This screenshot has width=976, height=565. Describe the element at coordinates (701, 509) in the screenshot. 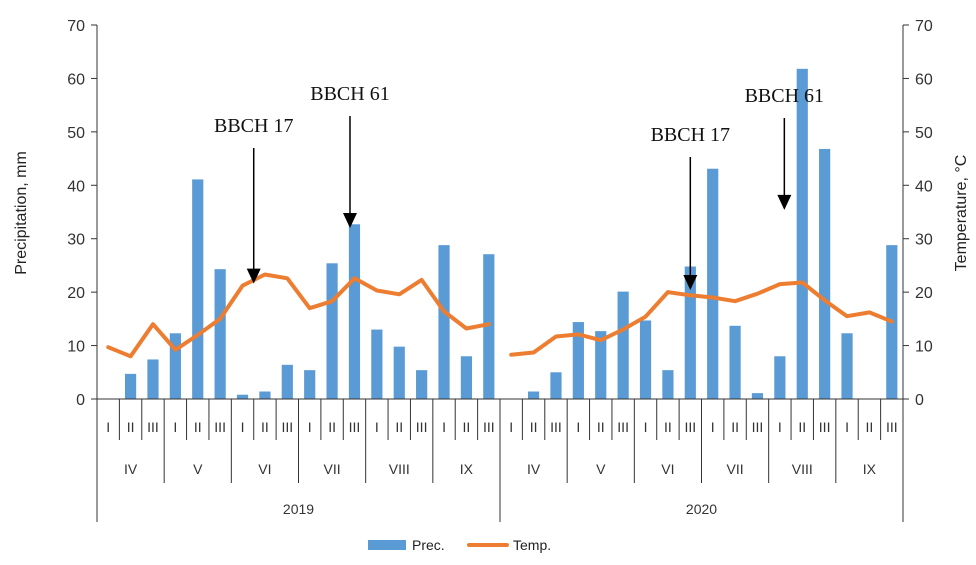

I see `year-label: 2020` at that location.